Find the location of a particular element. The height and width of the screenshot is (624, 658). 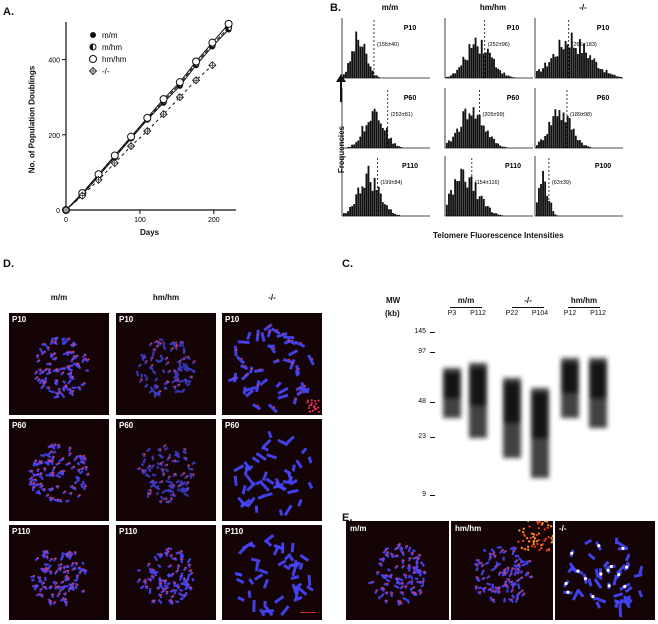

mw-label: MW is located at coordinates (393, 300).